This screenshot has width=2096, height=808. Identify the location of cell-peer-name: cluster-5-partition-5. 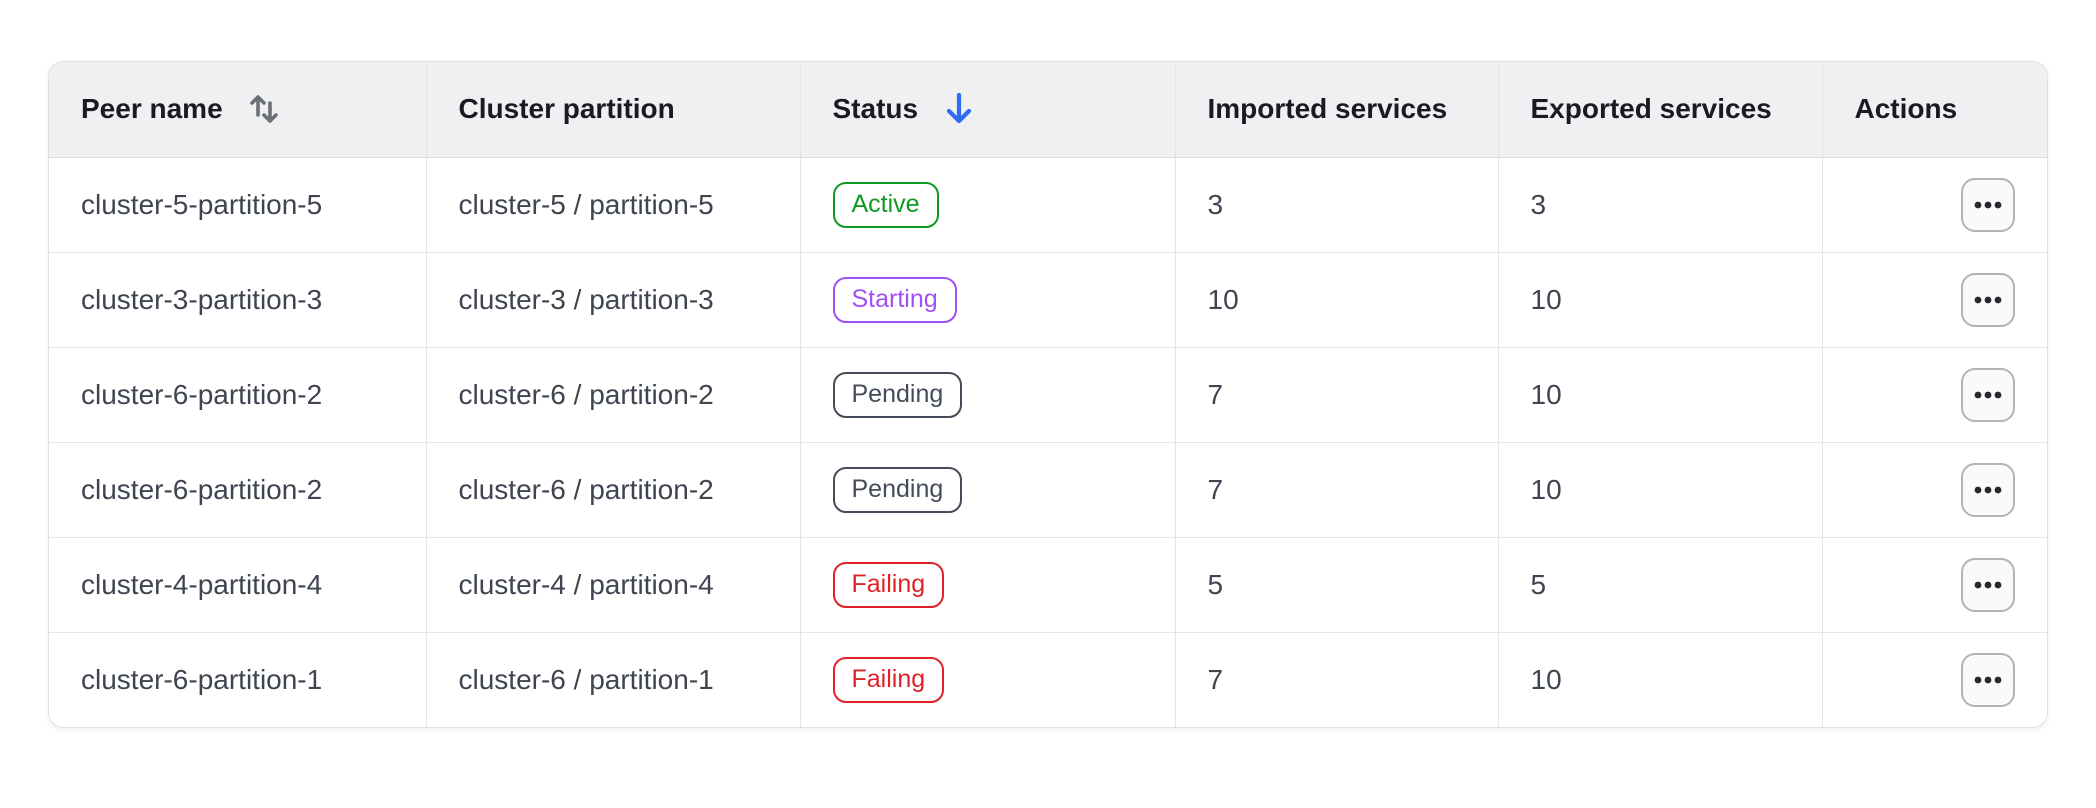
(238, 205).